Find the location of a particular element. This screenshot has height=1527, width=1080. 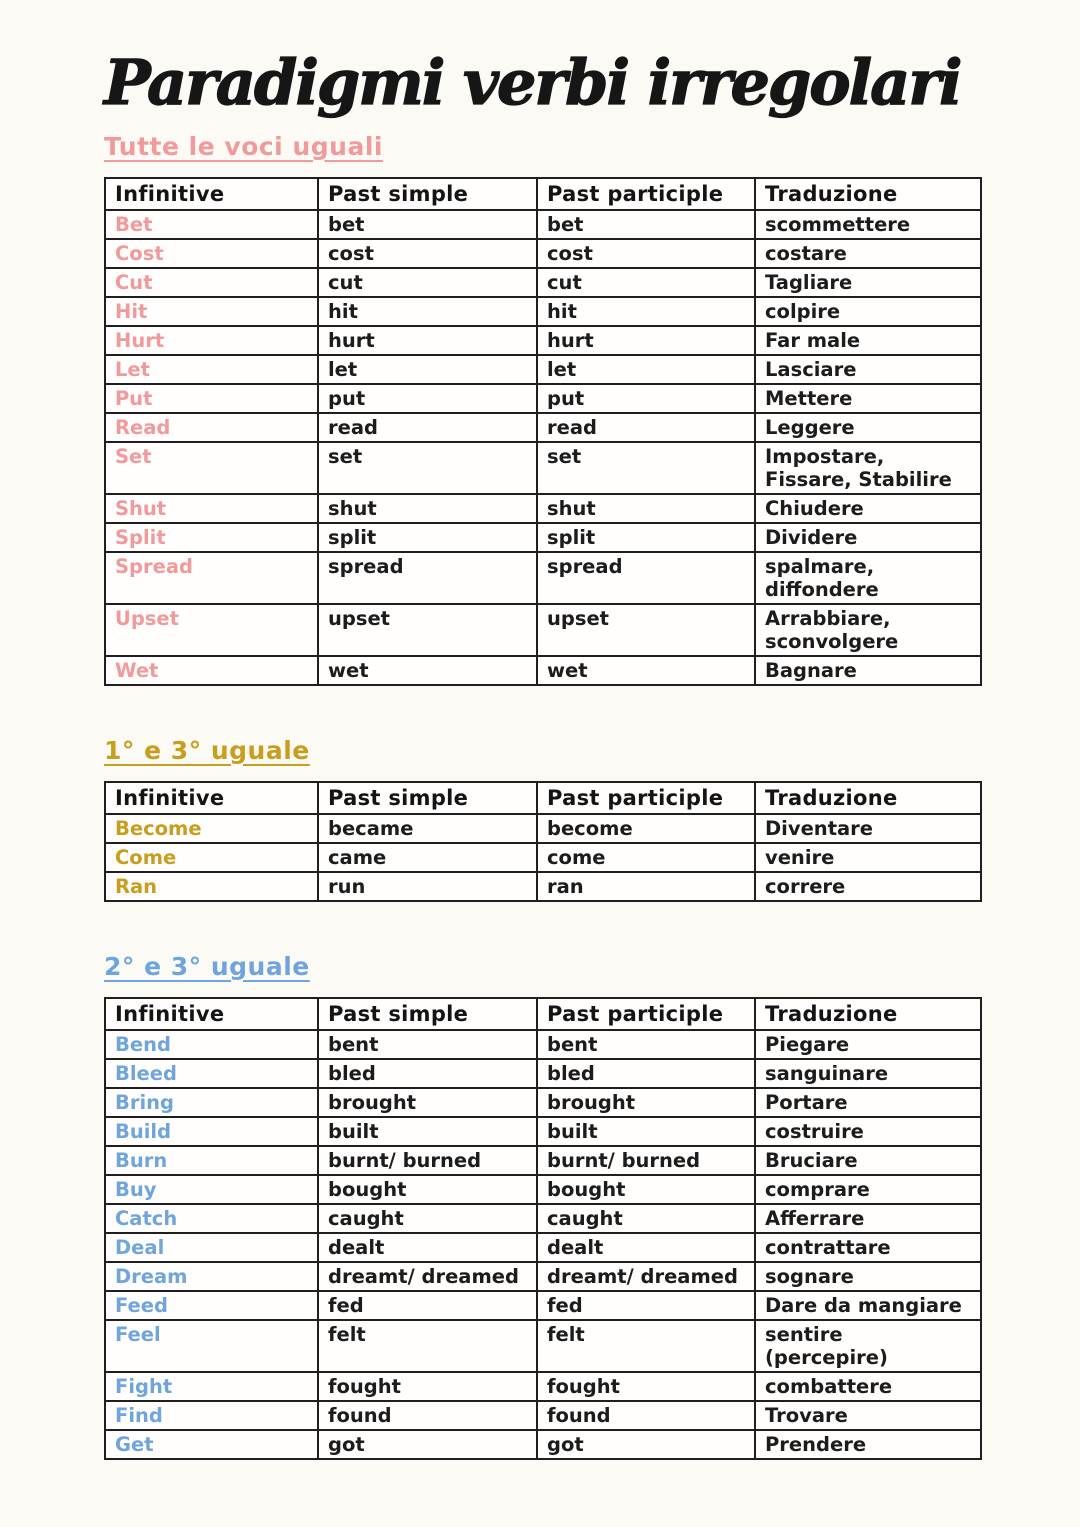

past-participle-cell: dreamt/ dreamed is located at coordinates (646, 1276).